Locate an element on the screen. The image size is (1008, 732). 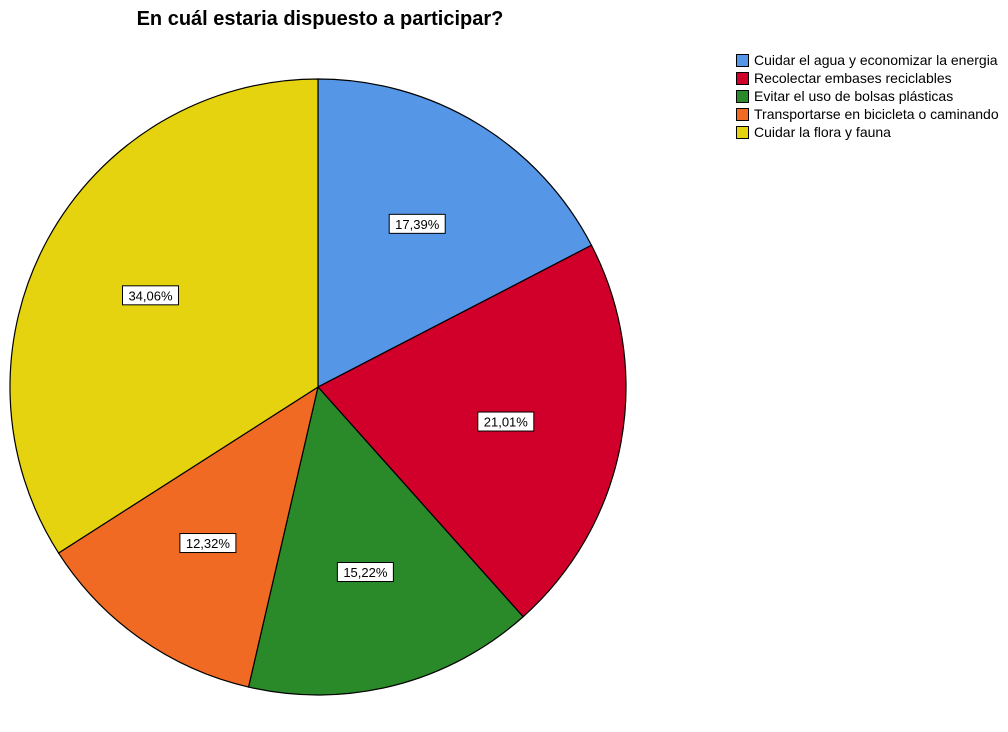
legend-item-2: Recolectar embases reciclables is located at coordinates (872, 78).